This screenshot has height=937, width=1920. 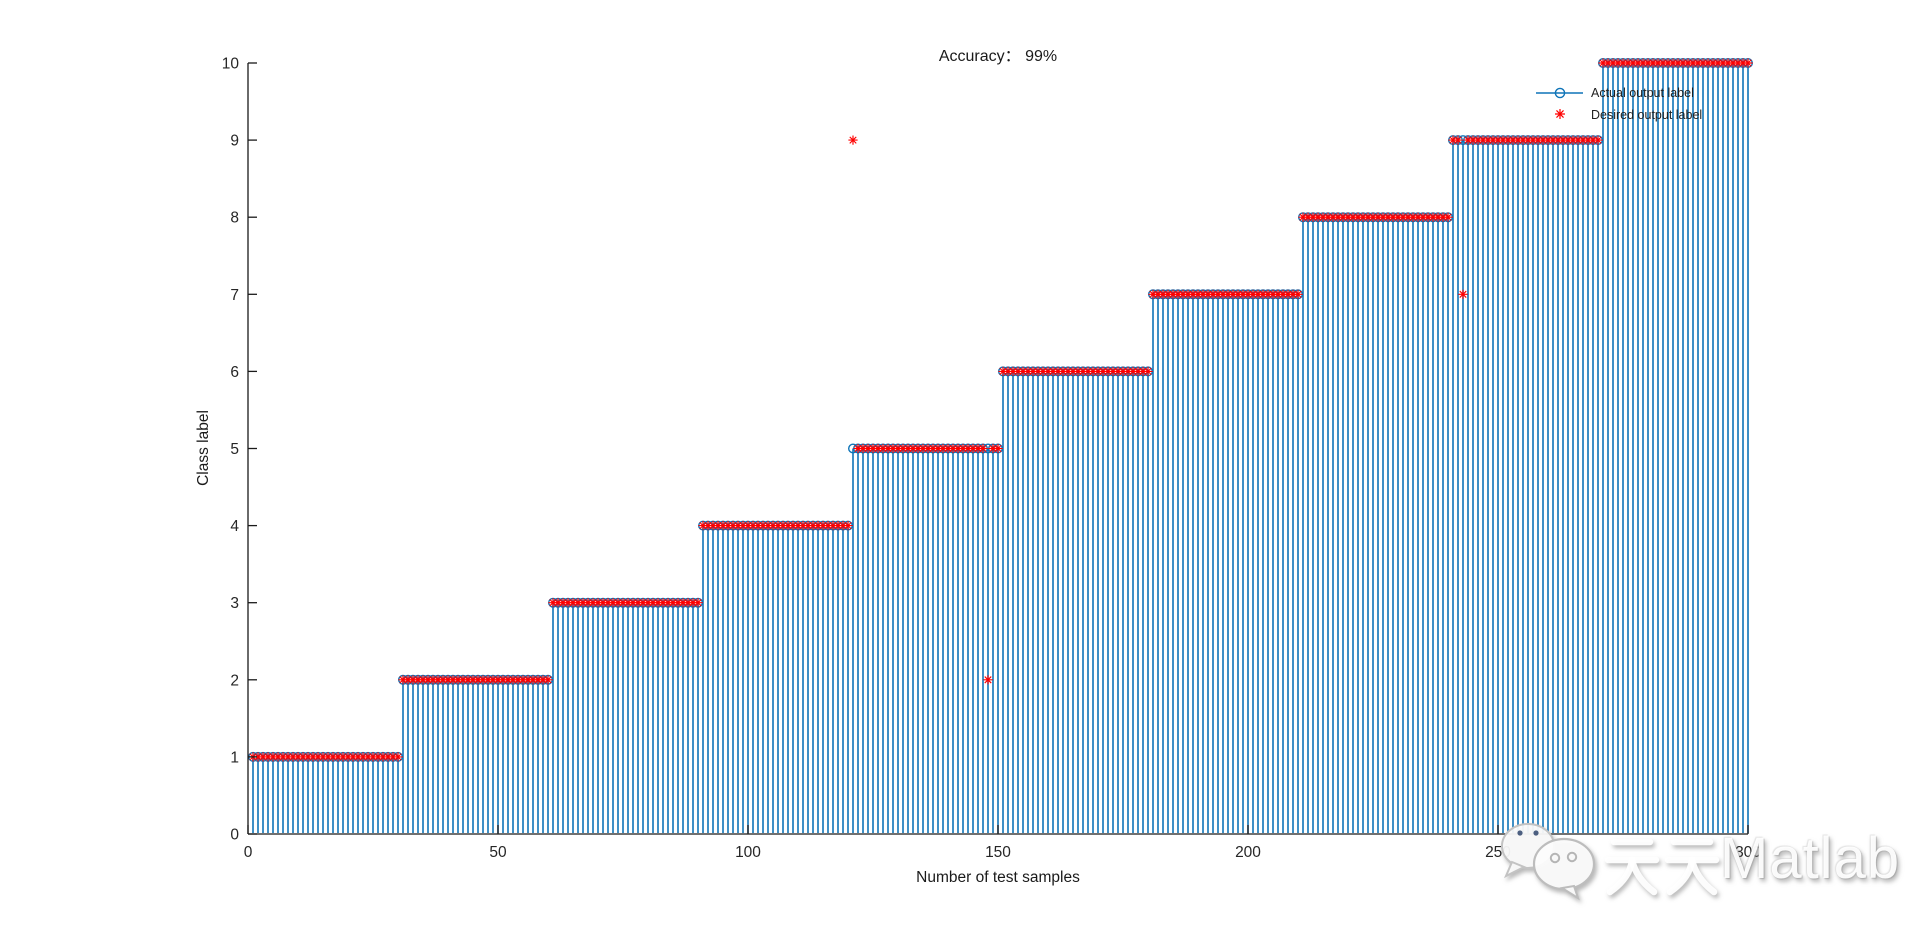 What do you see at coordinates (234, 295) in the screenshot?
I see `svg-text: 7` at bounding box center [234, 295].